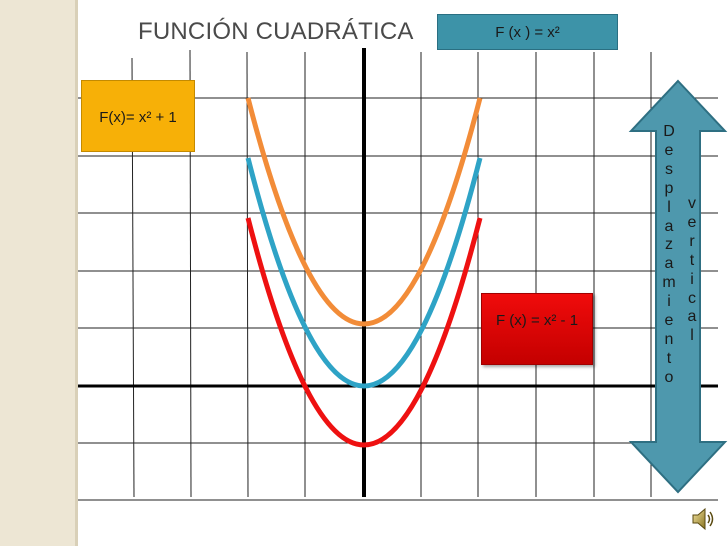 The width and height of the screenshot is (728, 546). I want to click on arrow-letter: r, so click(692, 241).